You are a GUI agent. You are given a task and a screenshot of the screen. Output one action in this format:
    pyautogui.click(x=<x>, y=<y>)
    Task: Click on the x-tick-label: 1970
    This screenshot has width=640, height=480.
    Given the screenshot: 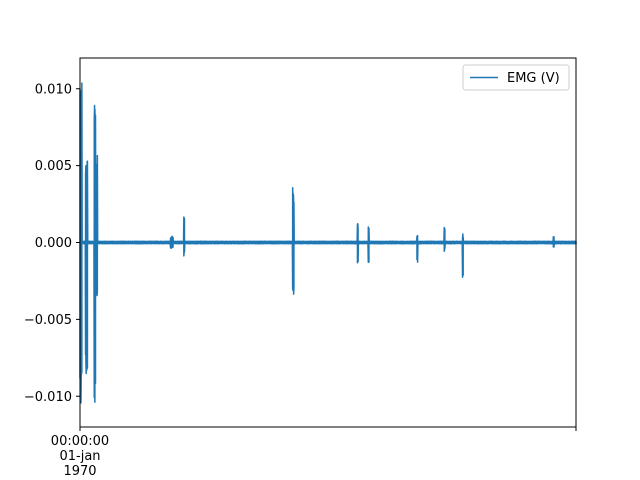 What is the action you would take?
    pyautogui.click(x=79, y=471)
    